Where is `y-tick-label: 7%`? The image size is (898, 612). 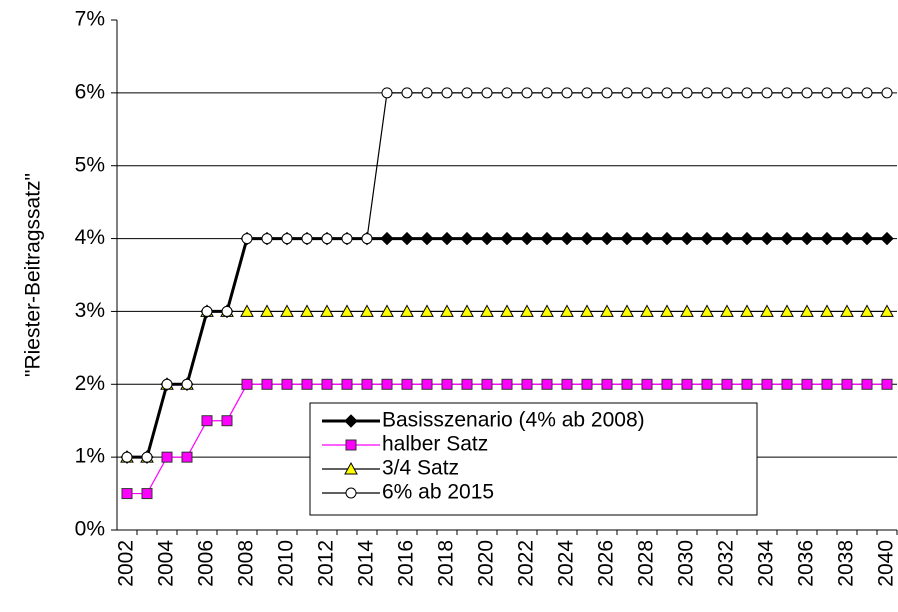
y-tick-label: 7% is located at coordinates (90, 19).